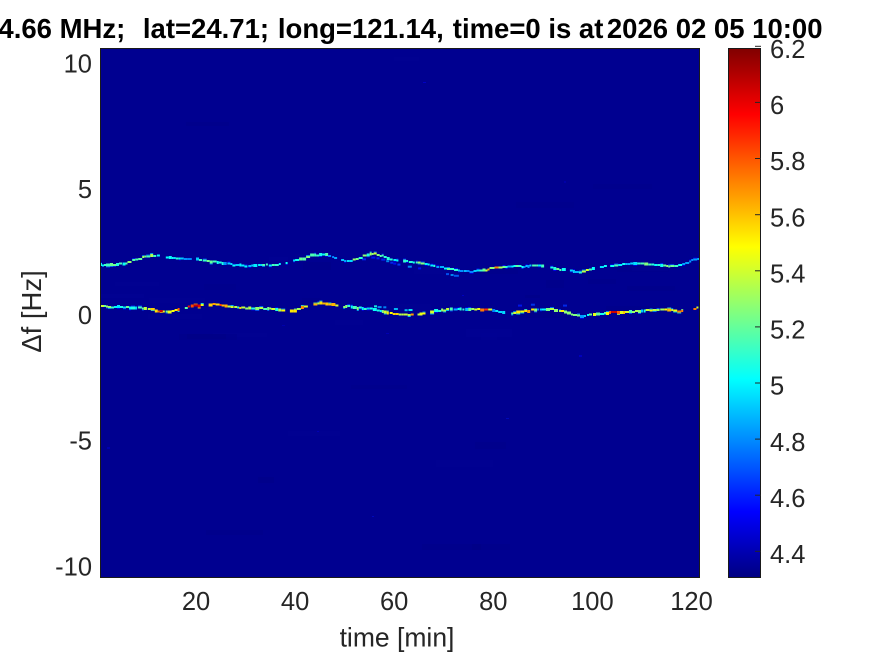 This screenshot has height=656, width=875. What do you see at coordinates (787, 331) in the screenshot?
I see `svg-text: 5.2` at bounding box center [787, 331].